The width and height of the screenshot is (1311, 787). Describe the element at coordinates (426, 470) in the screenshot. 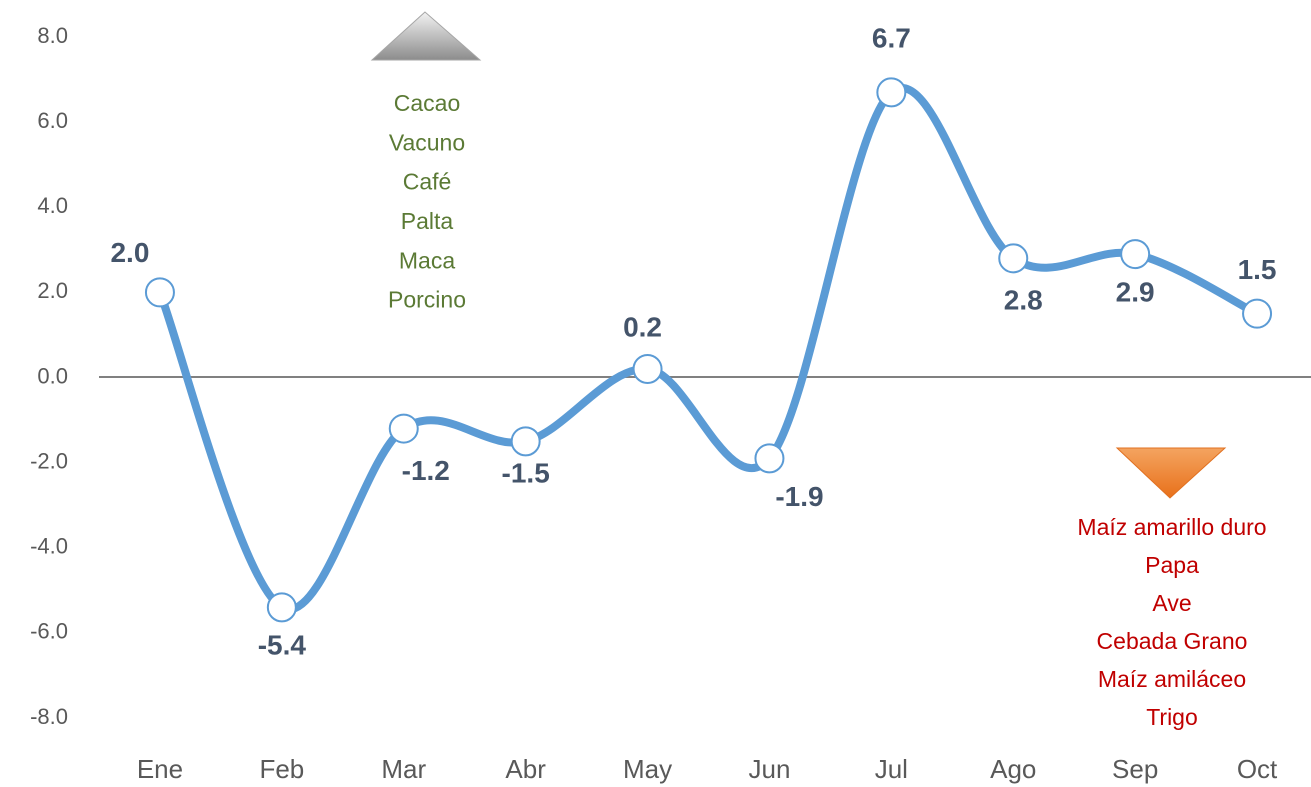

I see `data-label: -1.2` at that location.